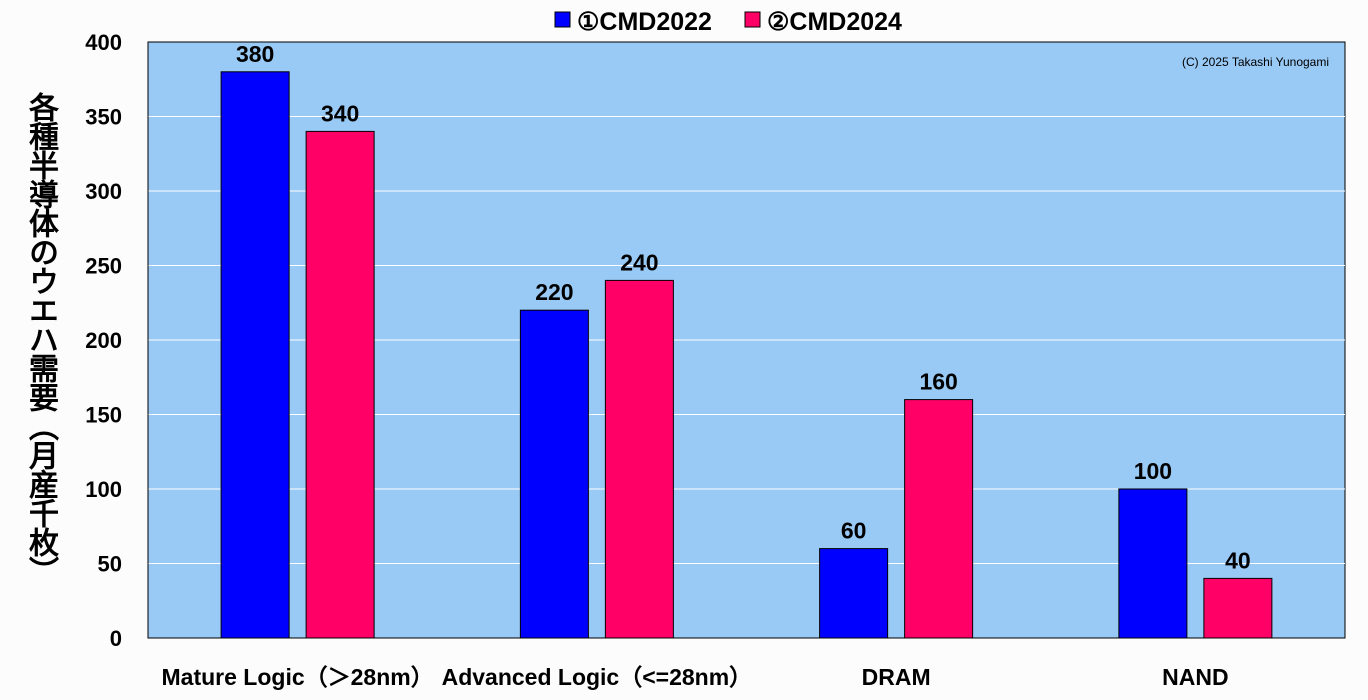 Image resolution: width=1368 pixels, height=700 pixels. Describe the element at coordinates (639, 262) in the screenshot. I see `data-label: 240` at that location.